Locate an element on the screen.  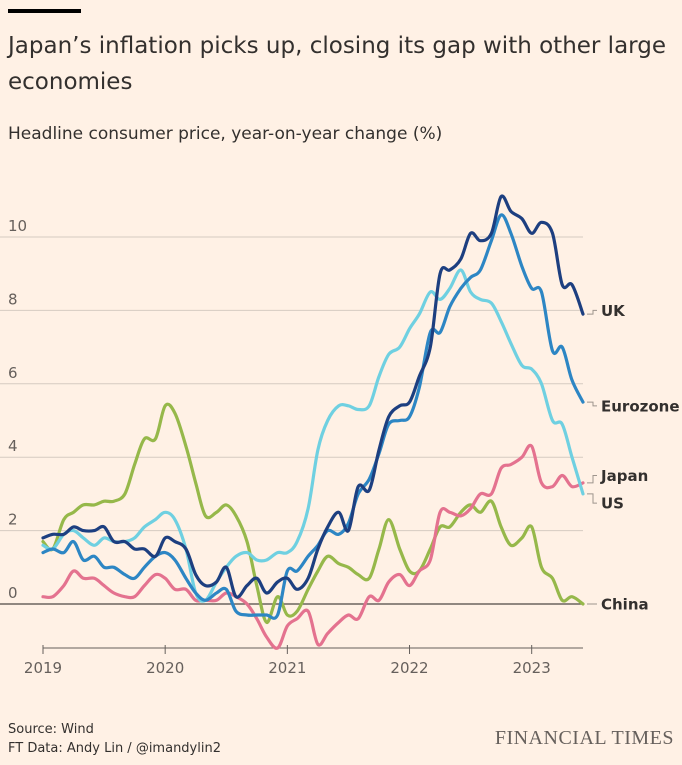
x-tick-label: 2019 is located at coordinates (43, 668).